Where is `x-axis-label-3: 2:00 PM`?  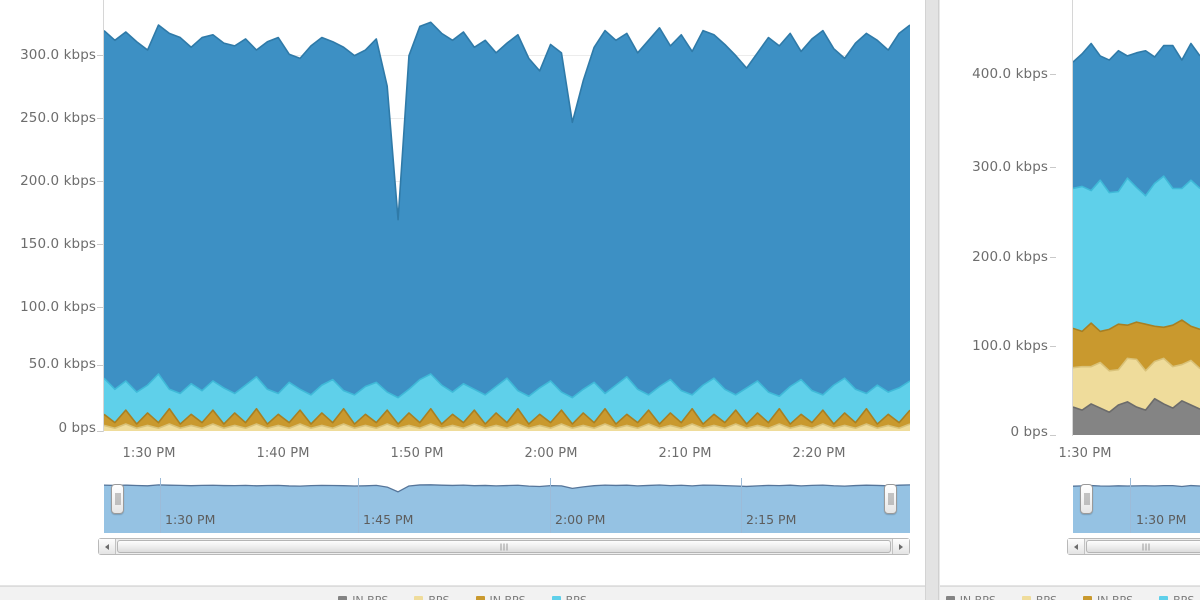
x-axis-label-3: 2:00 PM is located at coordinates (551, 453).